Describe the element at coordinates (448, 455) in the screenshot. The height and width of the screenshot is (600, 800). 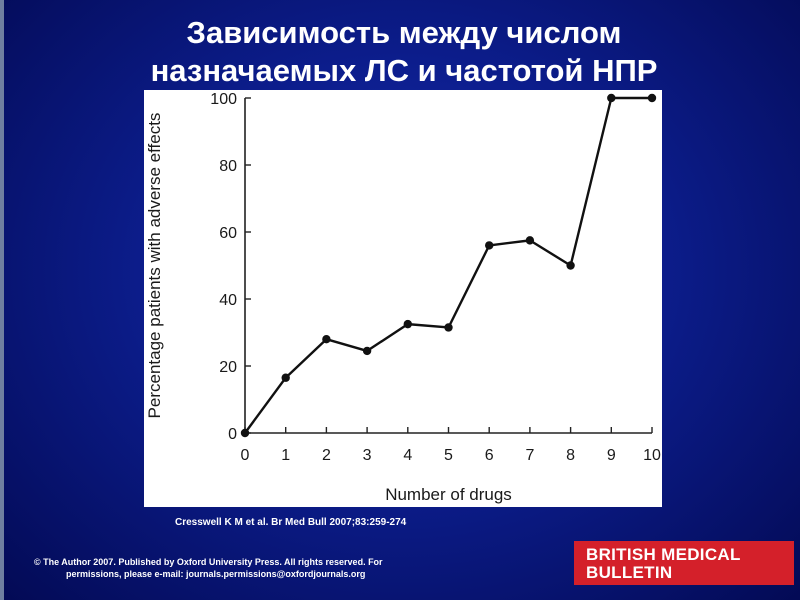
I see `x-tick-label: 5` at that location.